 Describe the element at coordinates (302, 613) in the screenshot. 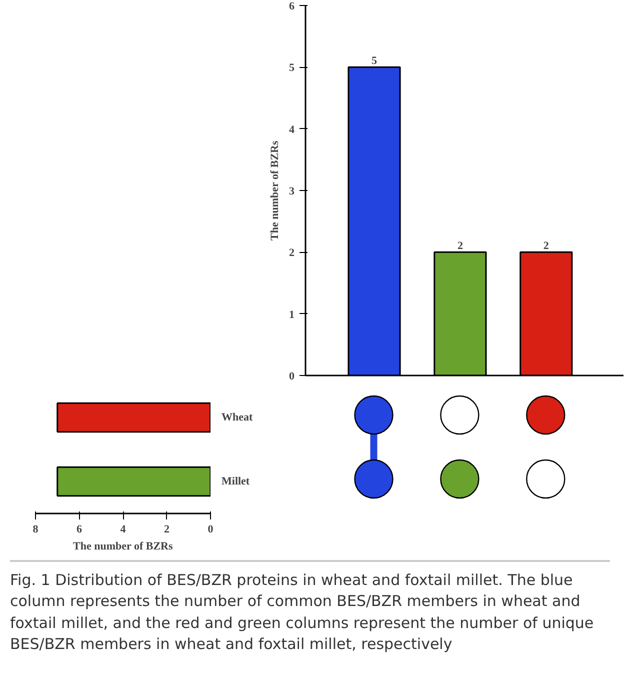

I see `caption: Fig. 1 Distribution of BES/BZR proteins in wheat and foxtail millet. The blue column represents the number of common BES/BZR members in wheat and foxtail millet, and the red and green columns represent the number of unique BES/BZR members in wheat and foxtail millet, respectively` at that location.